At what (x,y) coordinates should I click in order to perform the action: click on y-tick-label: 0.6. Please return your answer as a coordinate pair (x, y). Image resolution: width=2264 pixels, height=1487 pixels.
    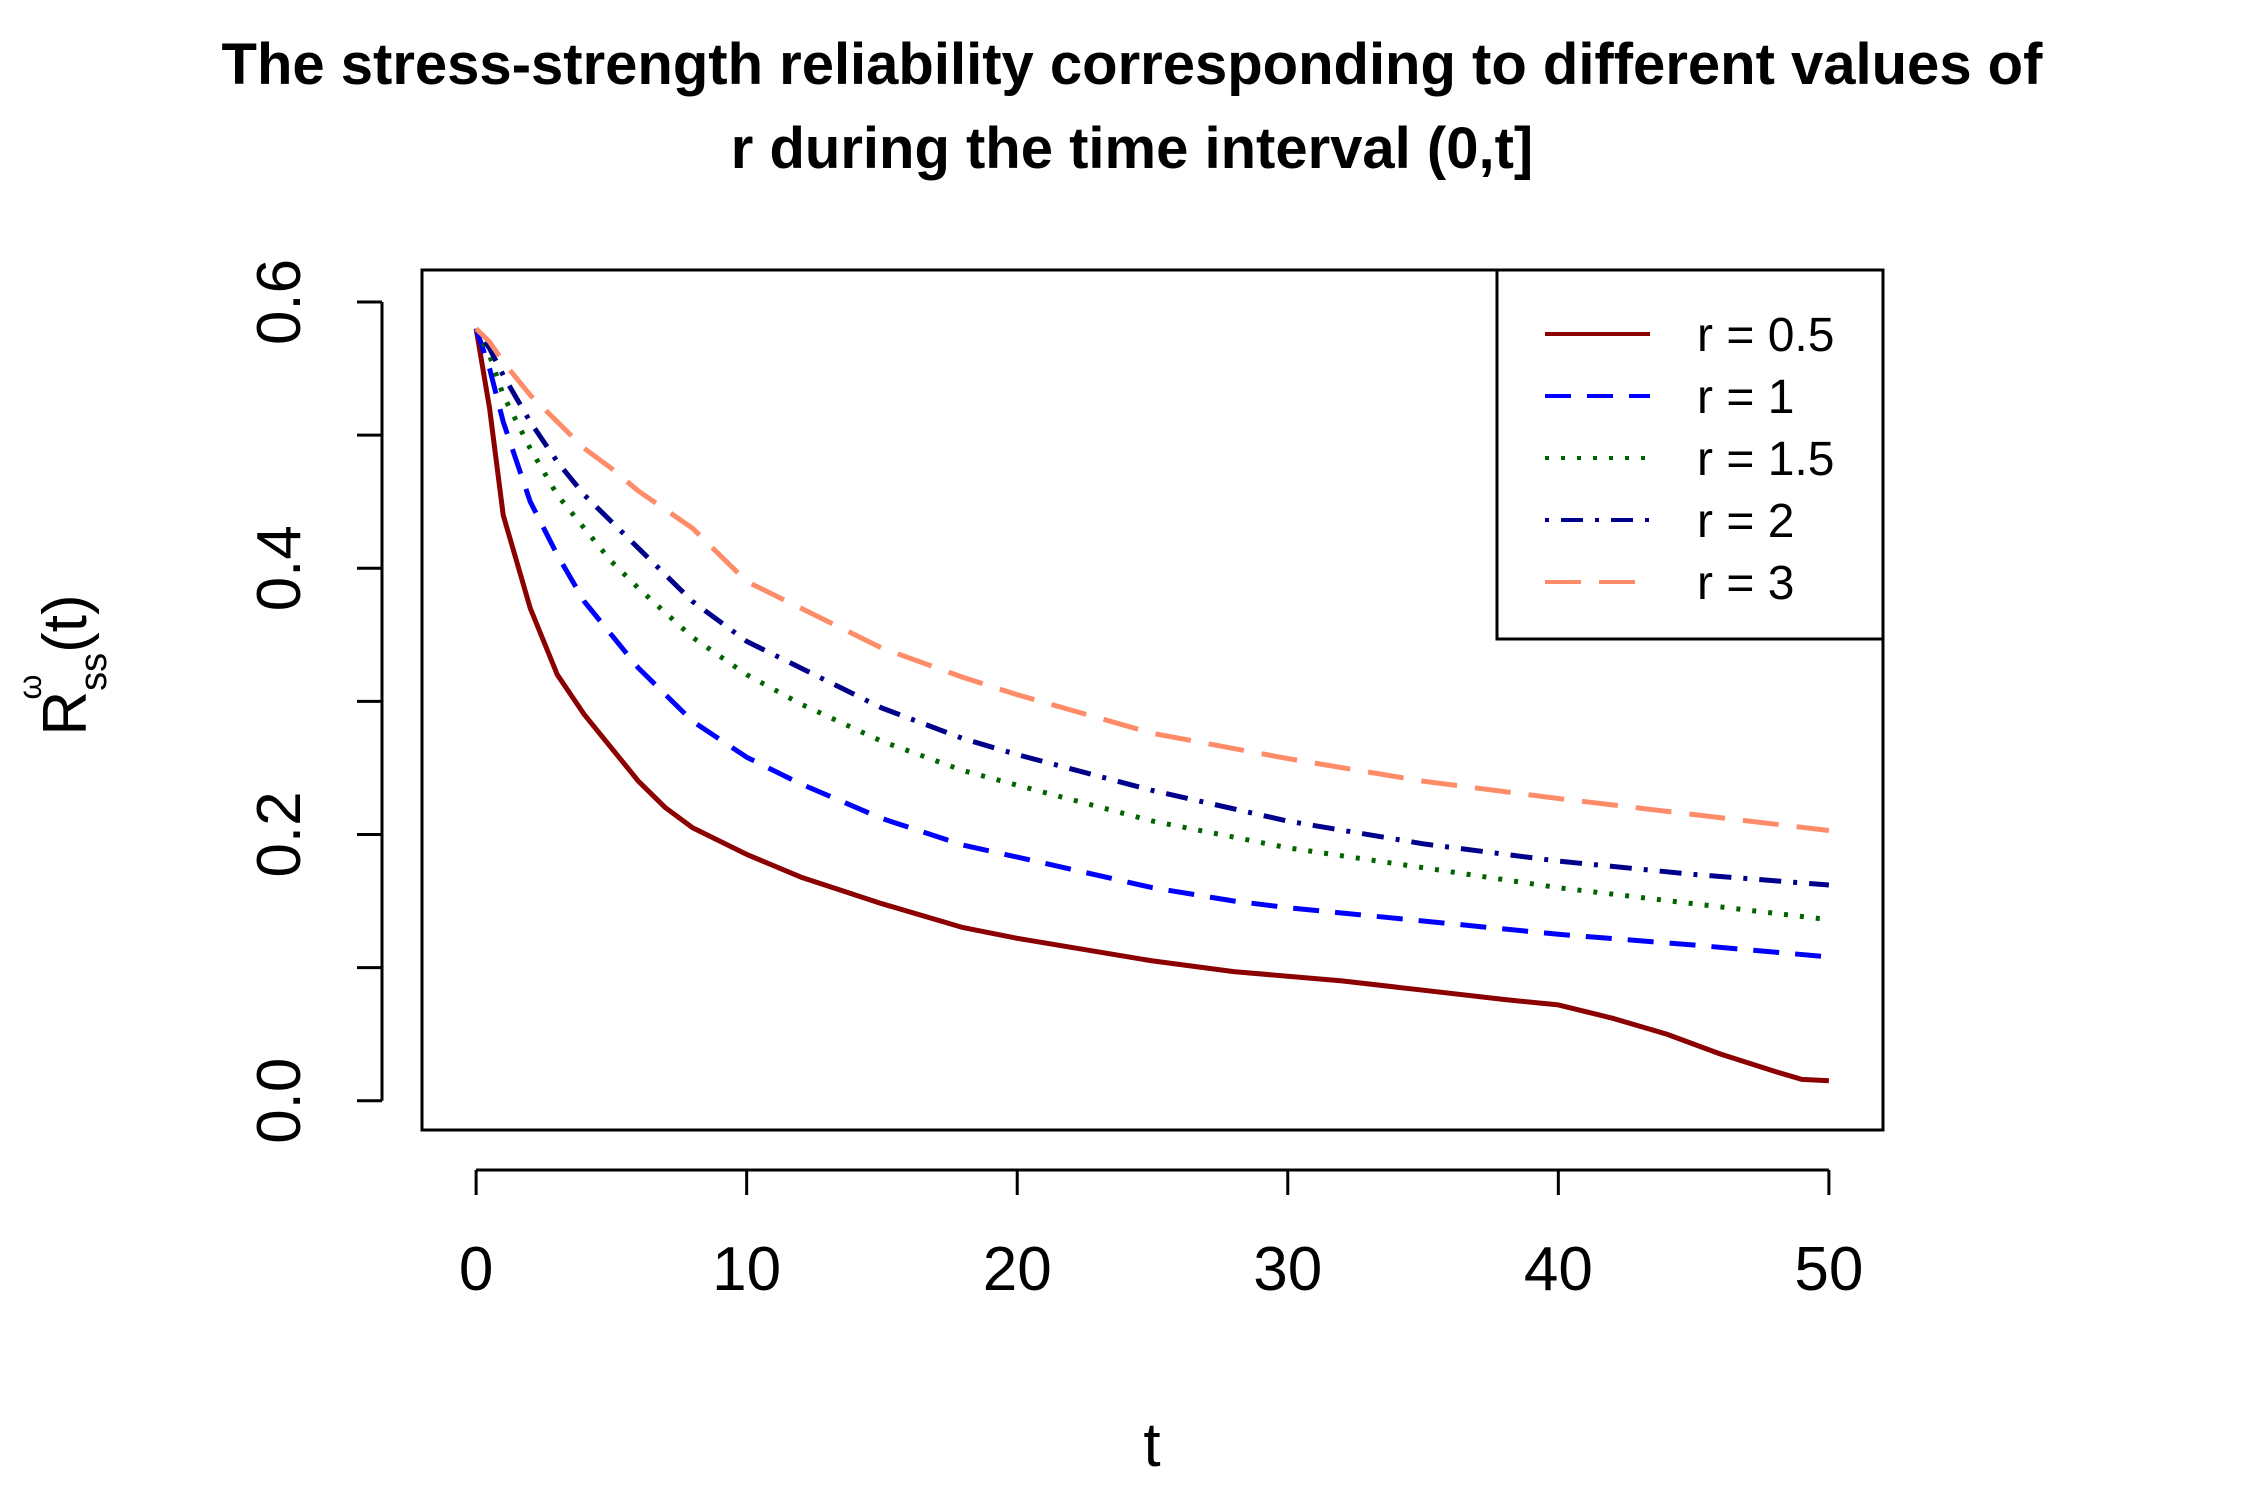
    Looking at the image, I should click on (279, 302).